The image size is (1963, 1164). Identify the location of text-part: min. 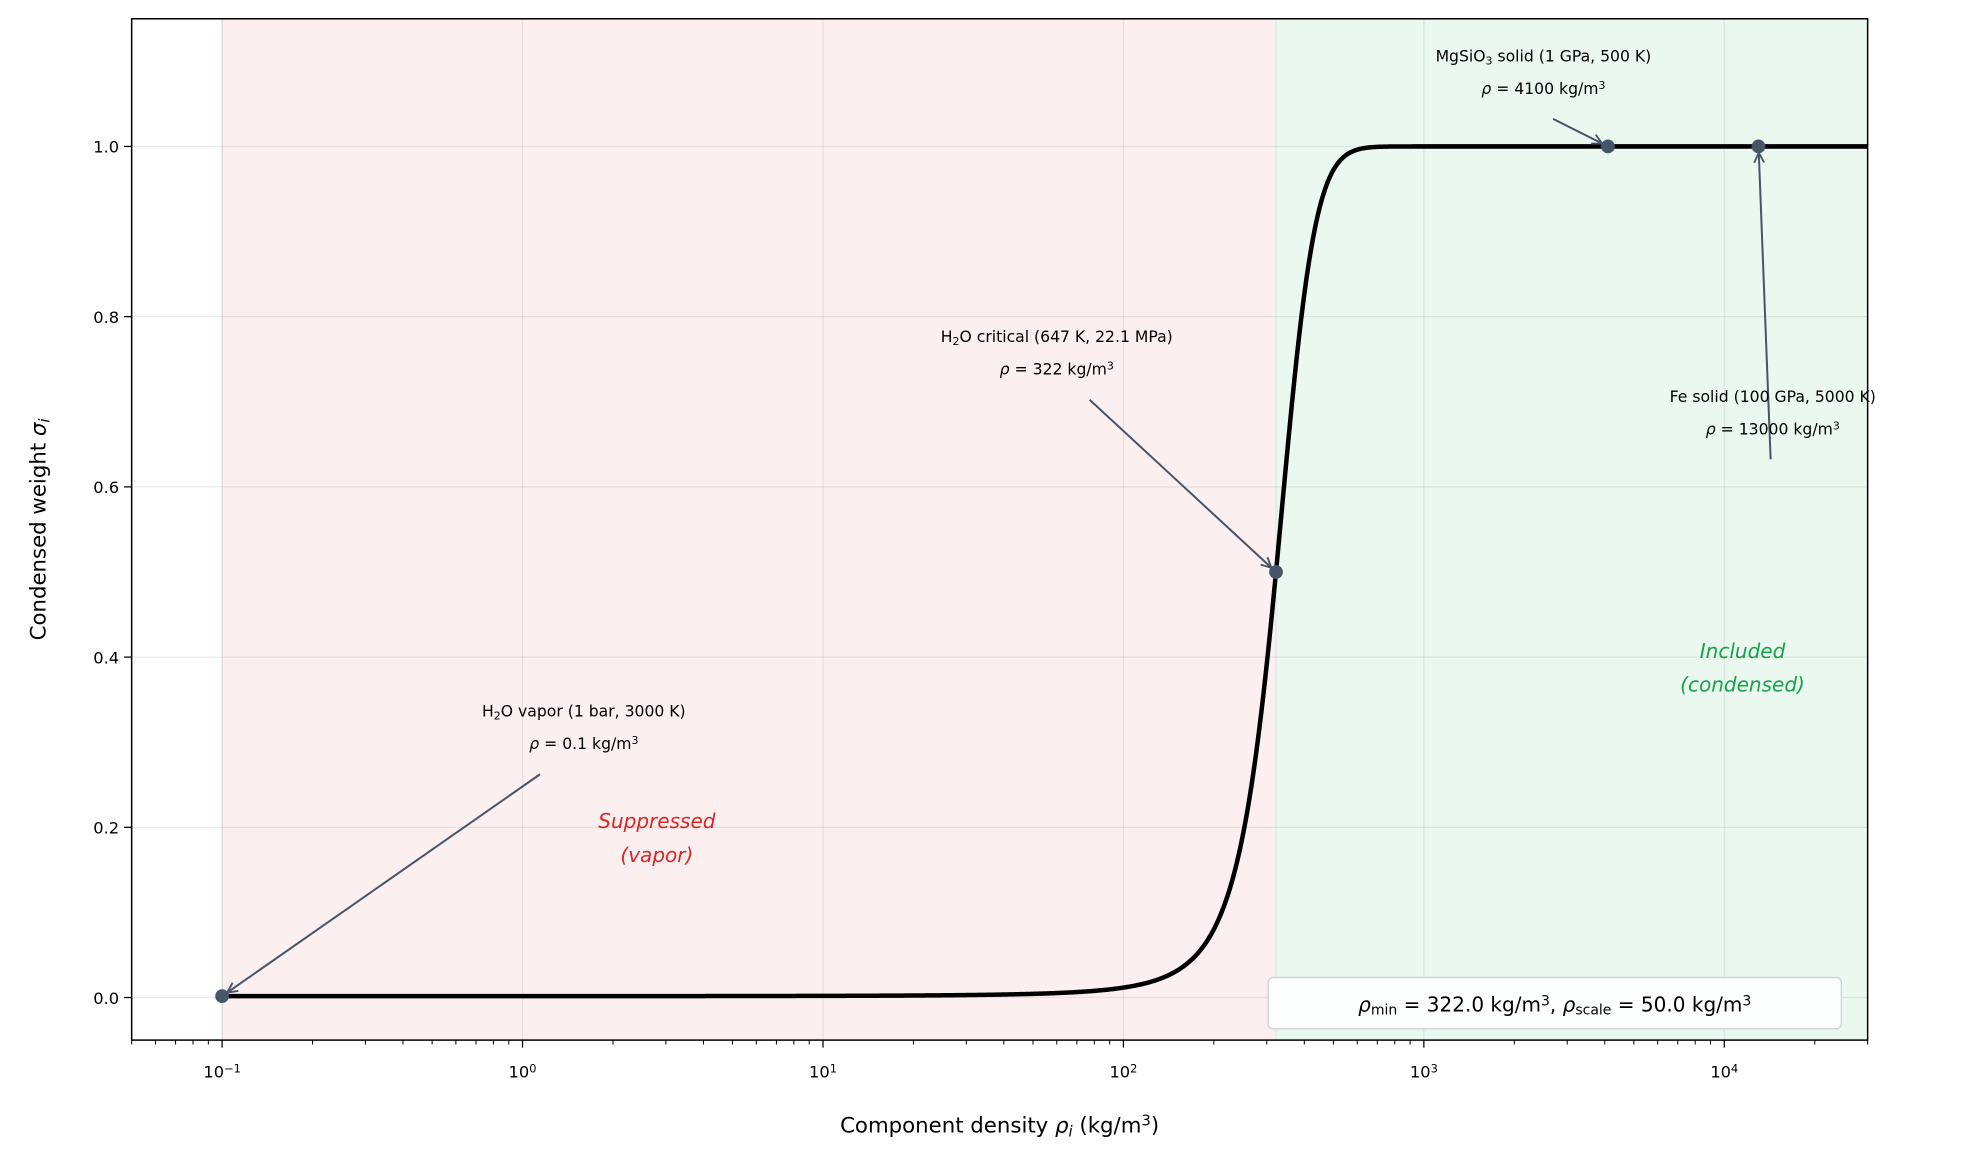
(1384, 1011).